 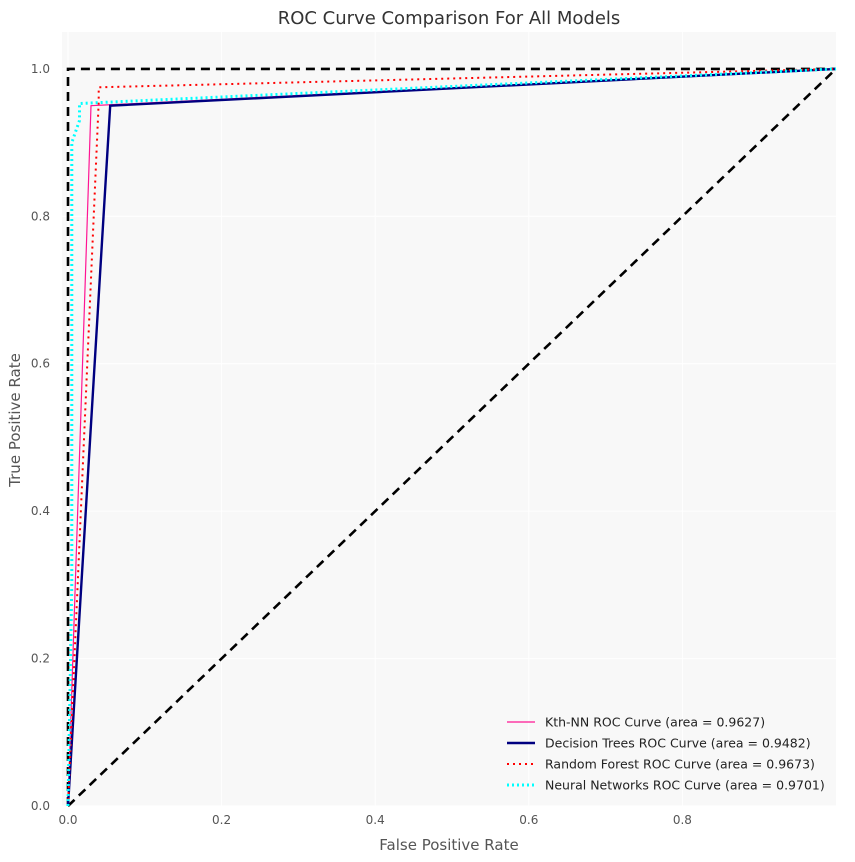 What do you see at coordinates (655, 722) in the screenshot?
I see `legend-entry-label: Kth-NN ROC Curve (area = 0.9627)` at bounding box center [655, 722].